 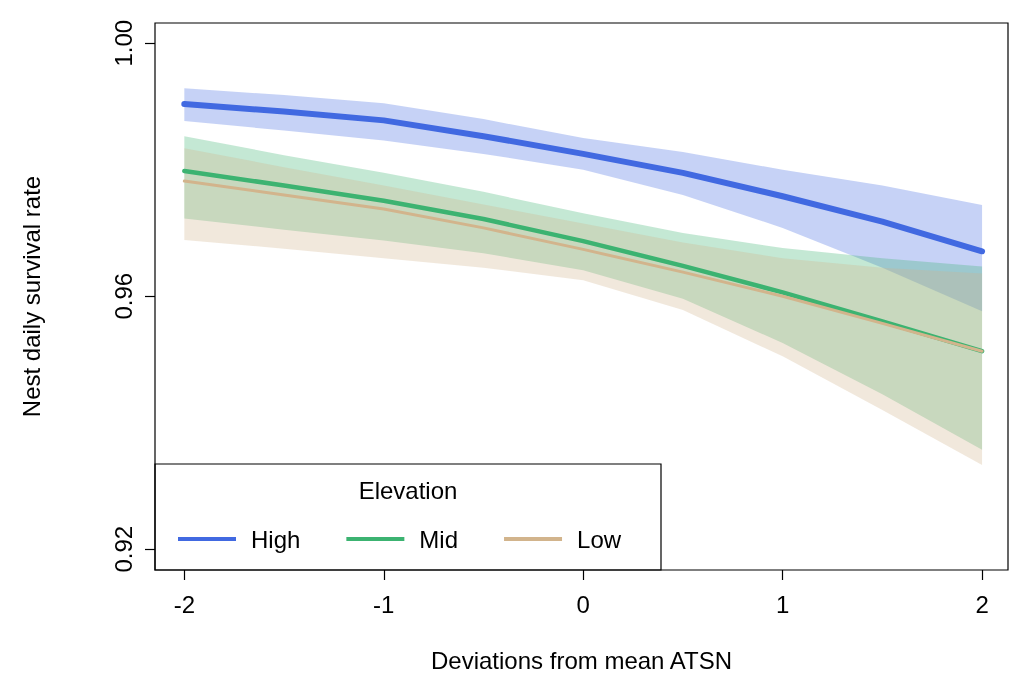 I want to click on legend-label: Low, so click(x=599, y=539).